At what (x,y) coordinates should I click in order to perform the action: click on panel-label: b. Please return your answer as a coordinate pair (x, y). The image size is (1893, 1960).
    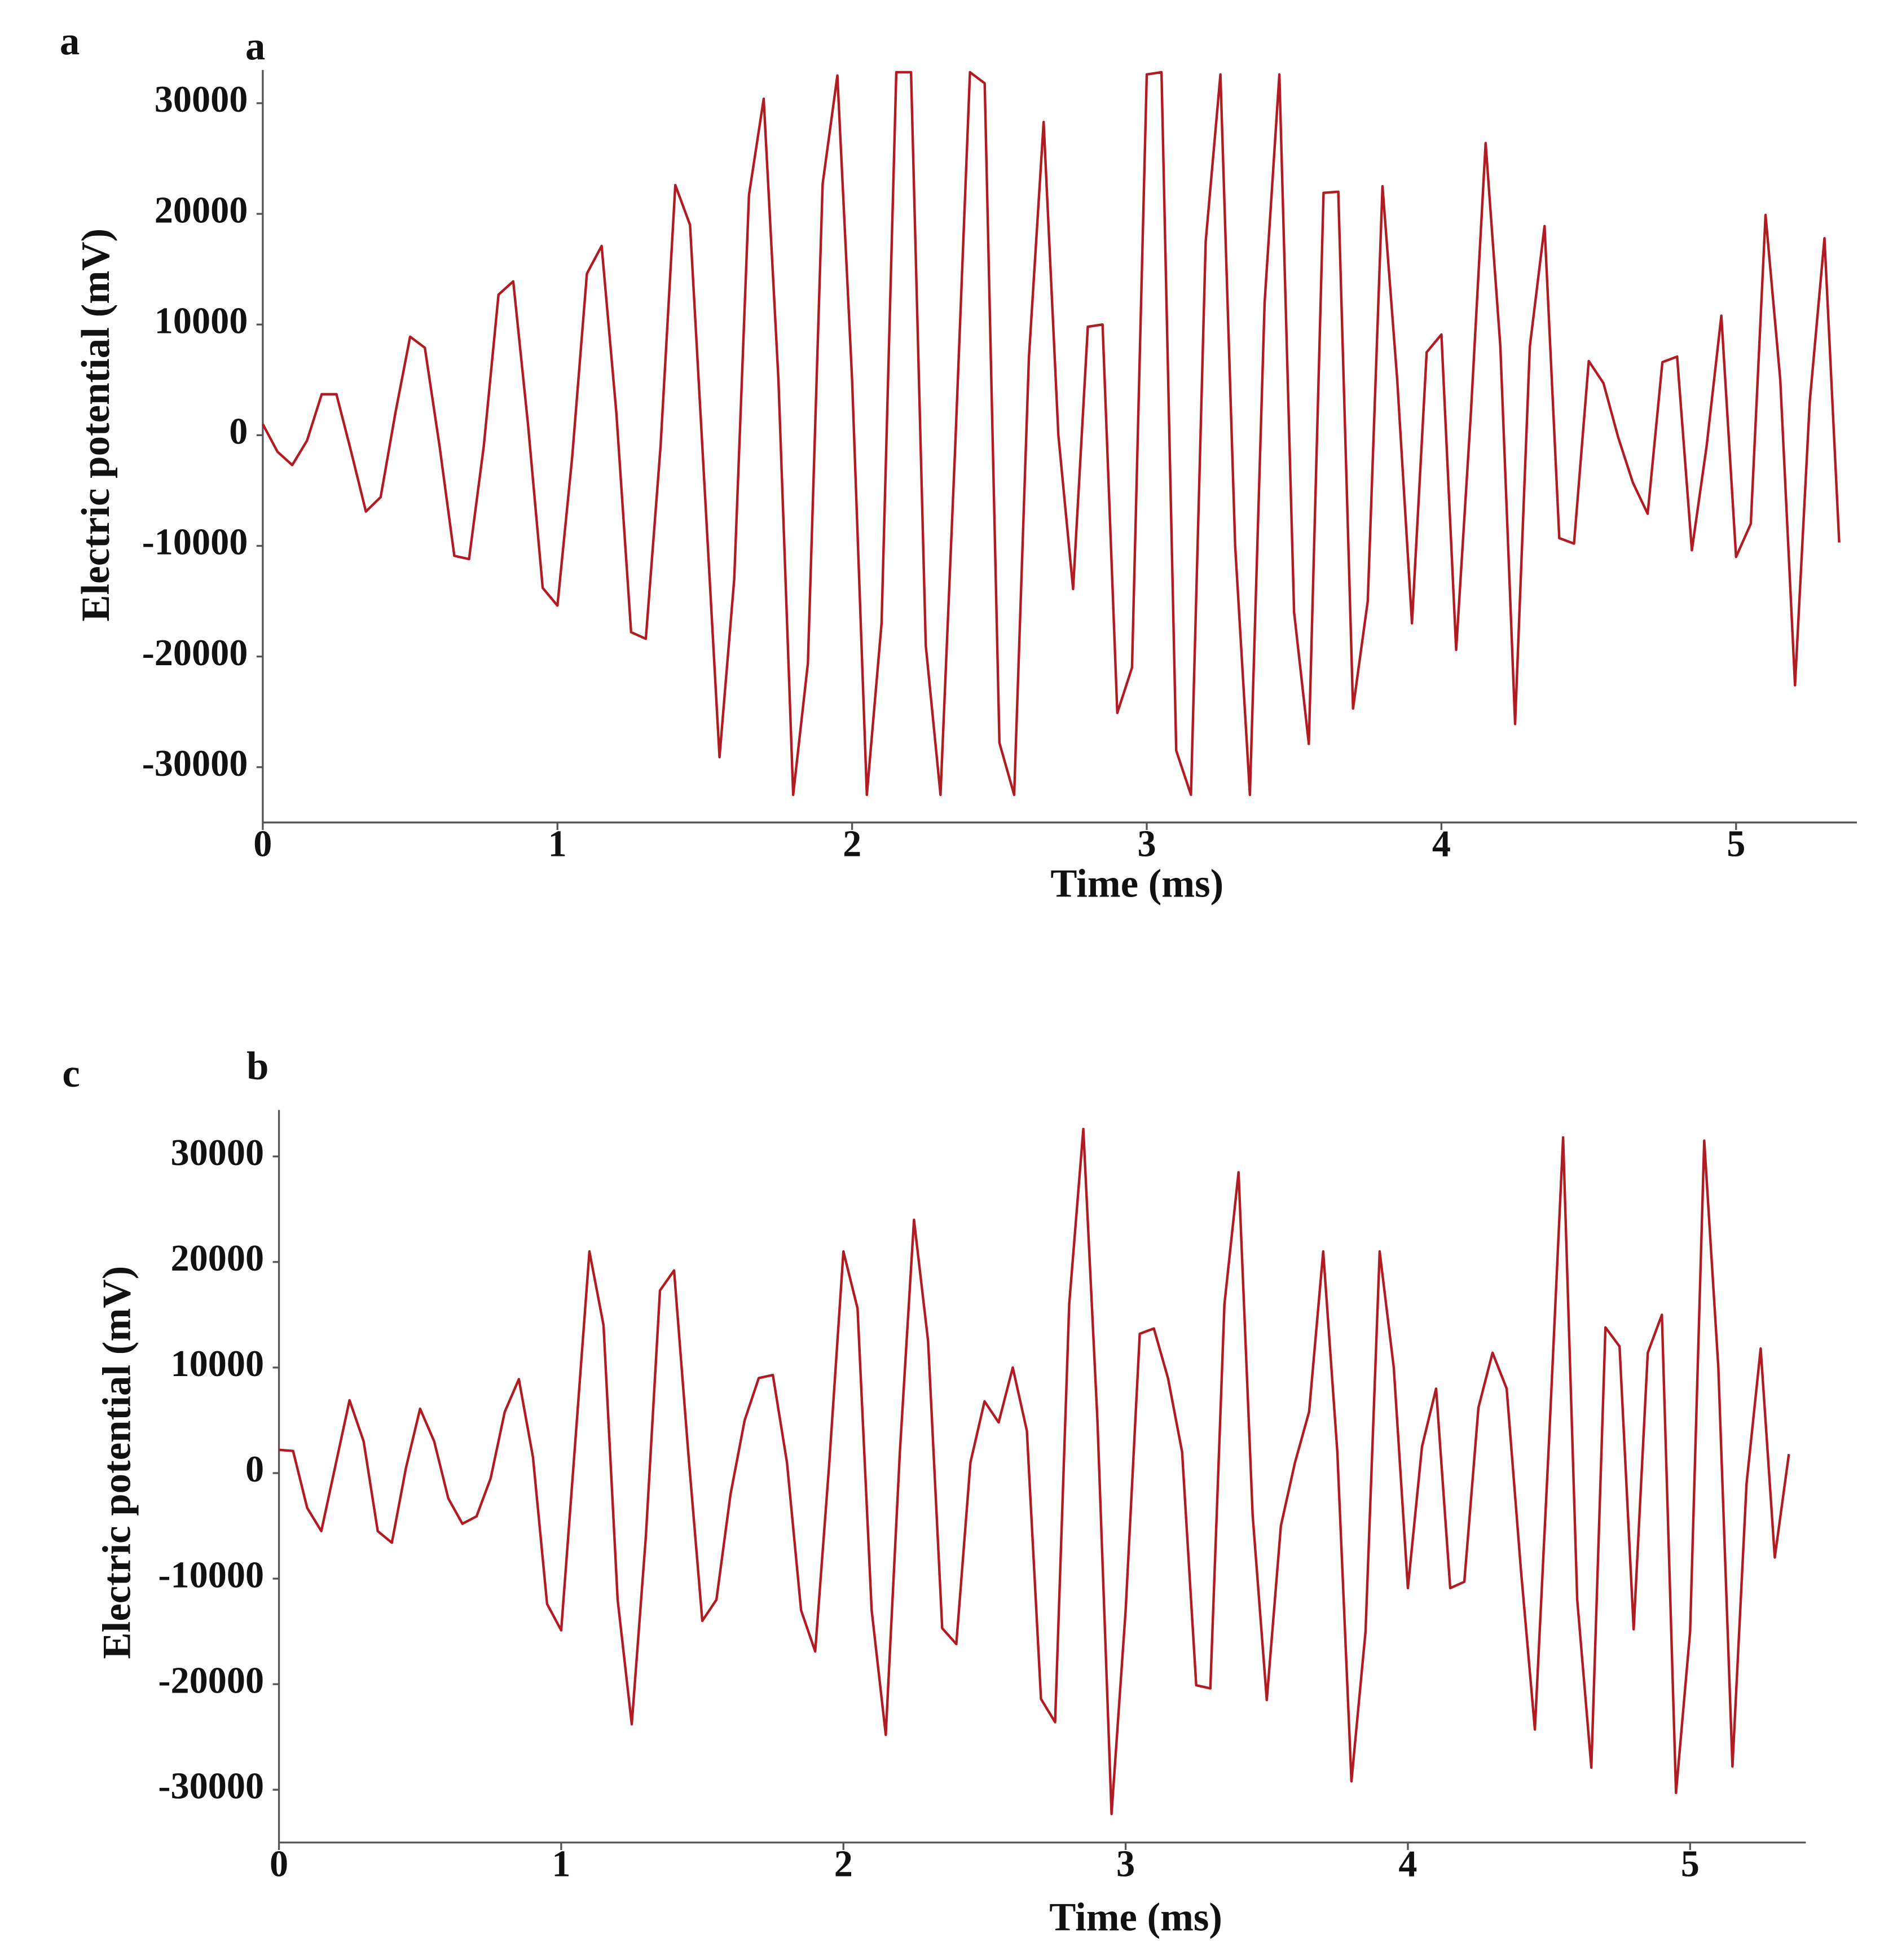
    Looking at the image, I should click on (257, 1066).